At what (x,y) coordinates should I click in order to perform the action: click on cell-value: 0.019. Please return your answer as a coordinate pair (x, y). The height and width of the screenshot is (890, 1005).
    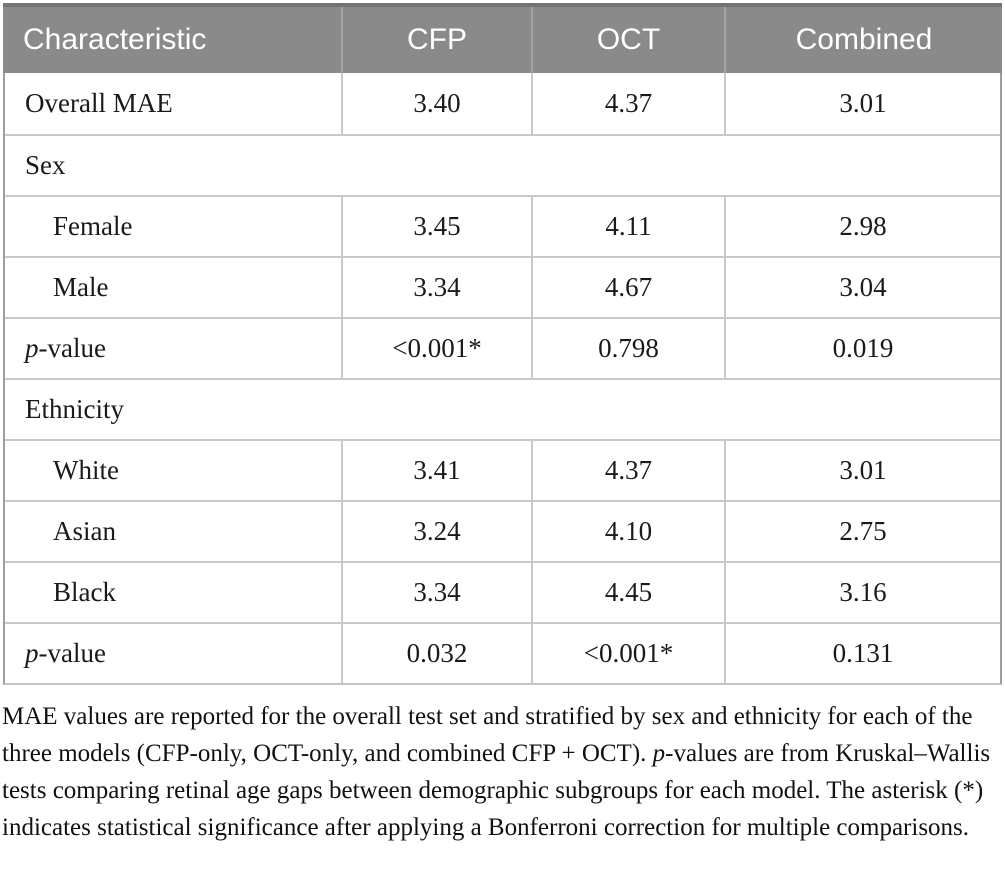
    Looking at the image, I should click on (862, 348).